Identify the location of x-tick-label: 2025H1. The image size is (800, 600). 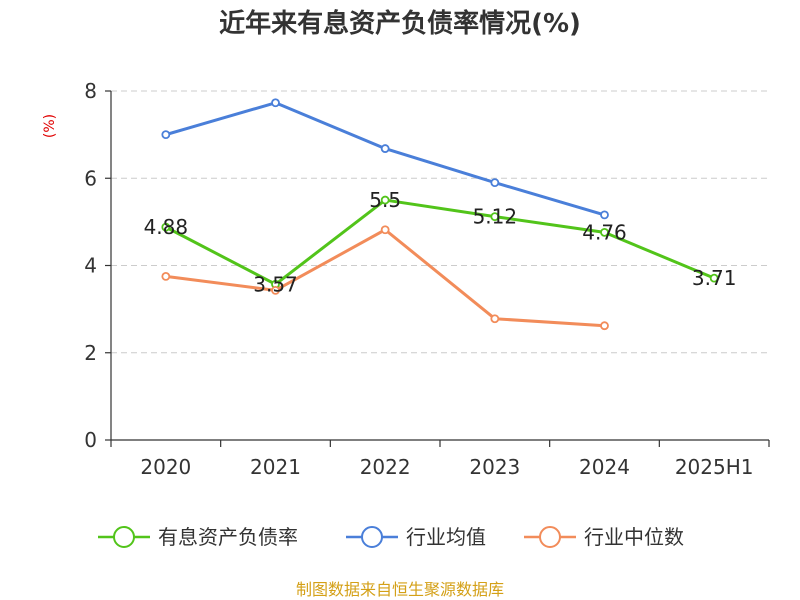
(714, 467).